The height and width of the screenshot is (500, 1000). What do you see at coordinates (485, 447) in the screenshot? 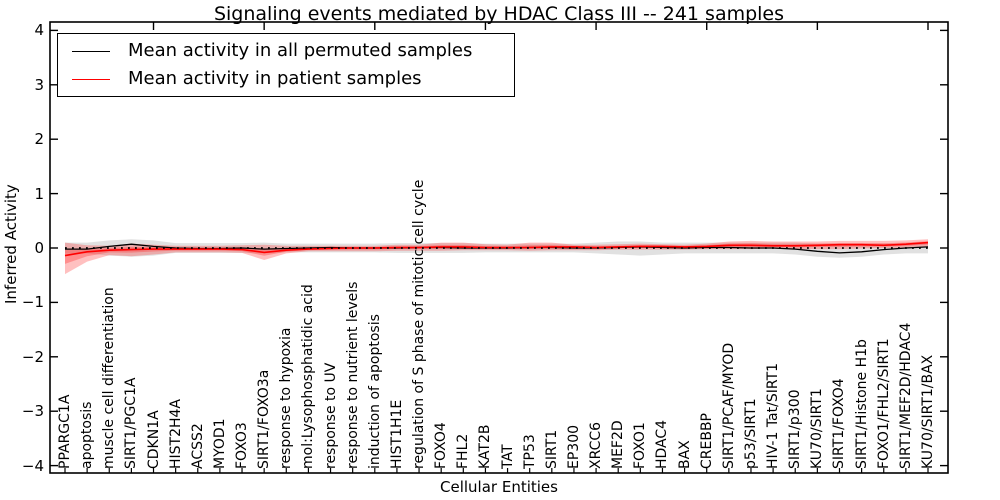
I see `x-tick-label: KAT2B` at bounding box center [485, 447].